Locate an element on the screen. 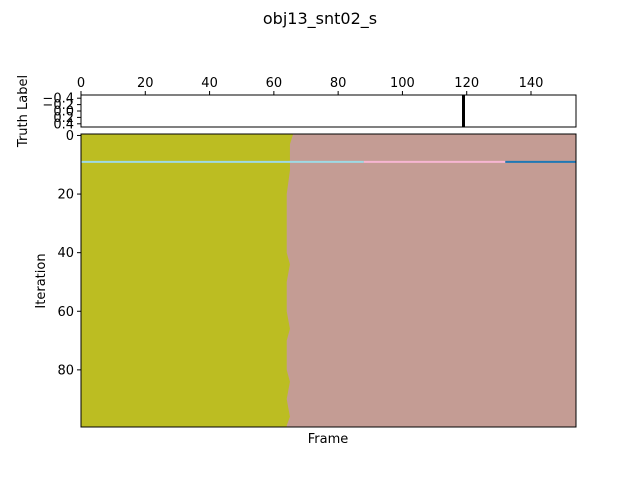  bottom-y-tick-label: 20 is located at coordinates (65, 195).